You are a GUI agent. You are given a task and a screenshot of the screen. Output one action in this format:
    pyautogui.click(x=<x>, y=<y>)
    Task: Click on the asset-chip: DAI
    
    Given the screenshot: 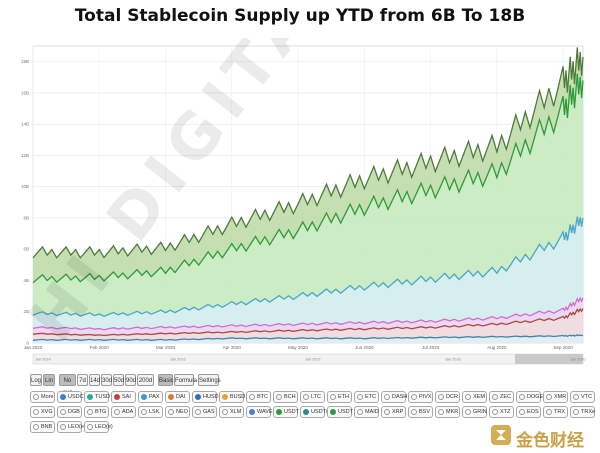 What is the action you would take?
    pyautogui.click(x=177, y=397)
    